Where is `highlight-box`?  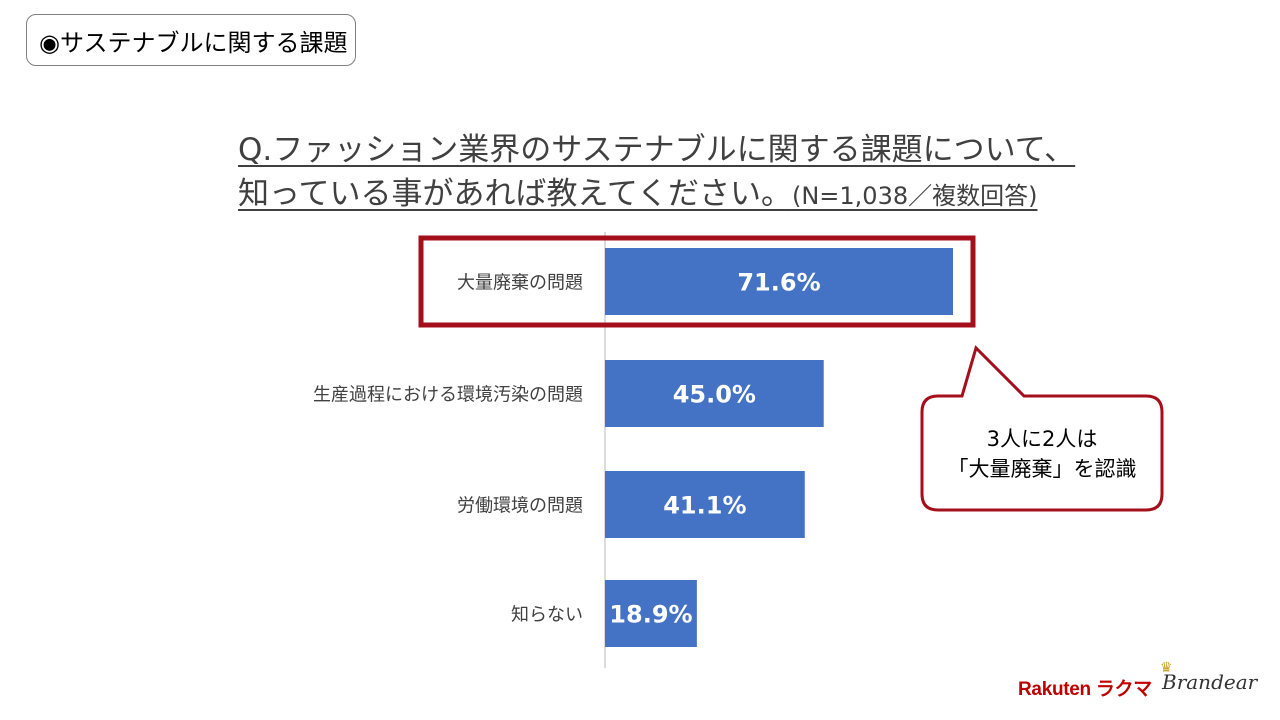
highlight-box is located at coordinates (697, 281).